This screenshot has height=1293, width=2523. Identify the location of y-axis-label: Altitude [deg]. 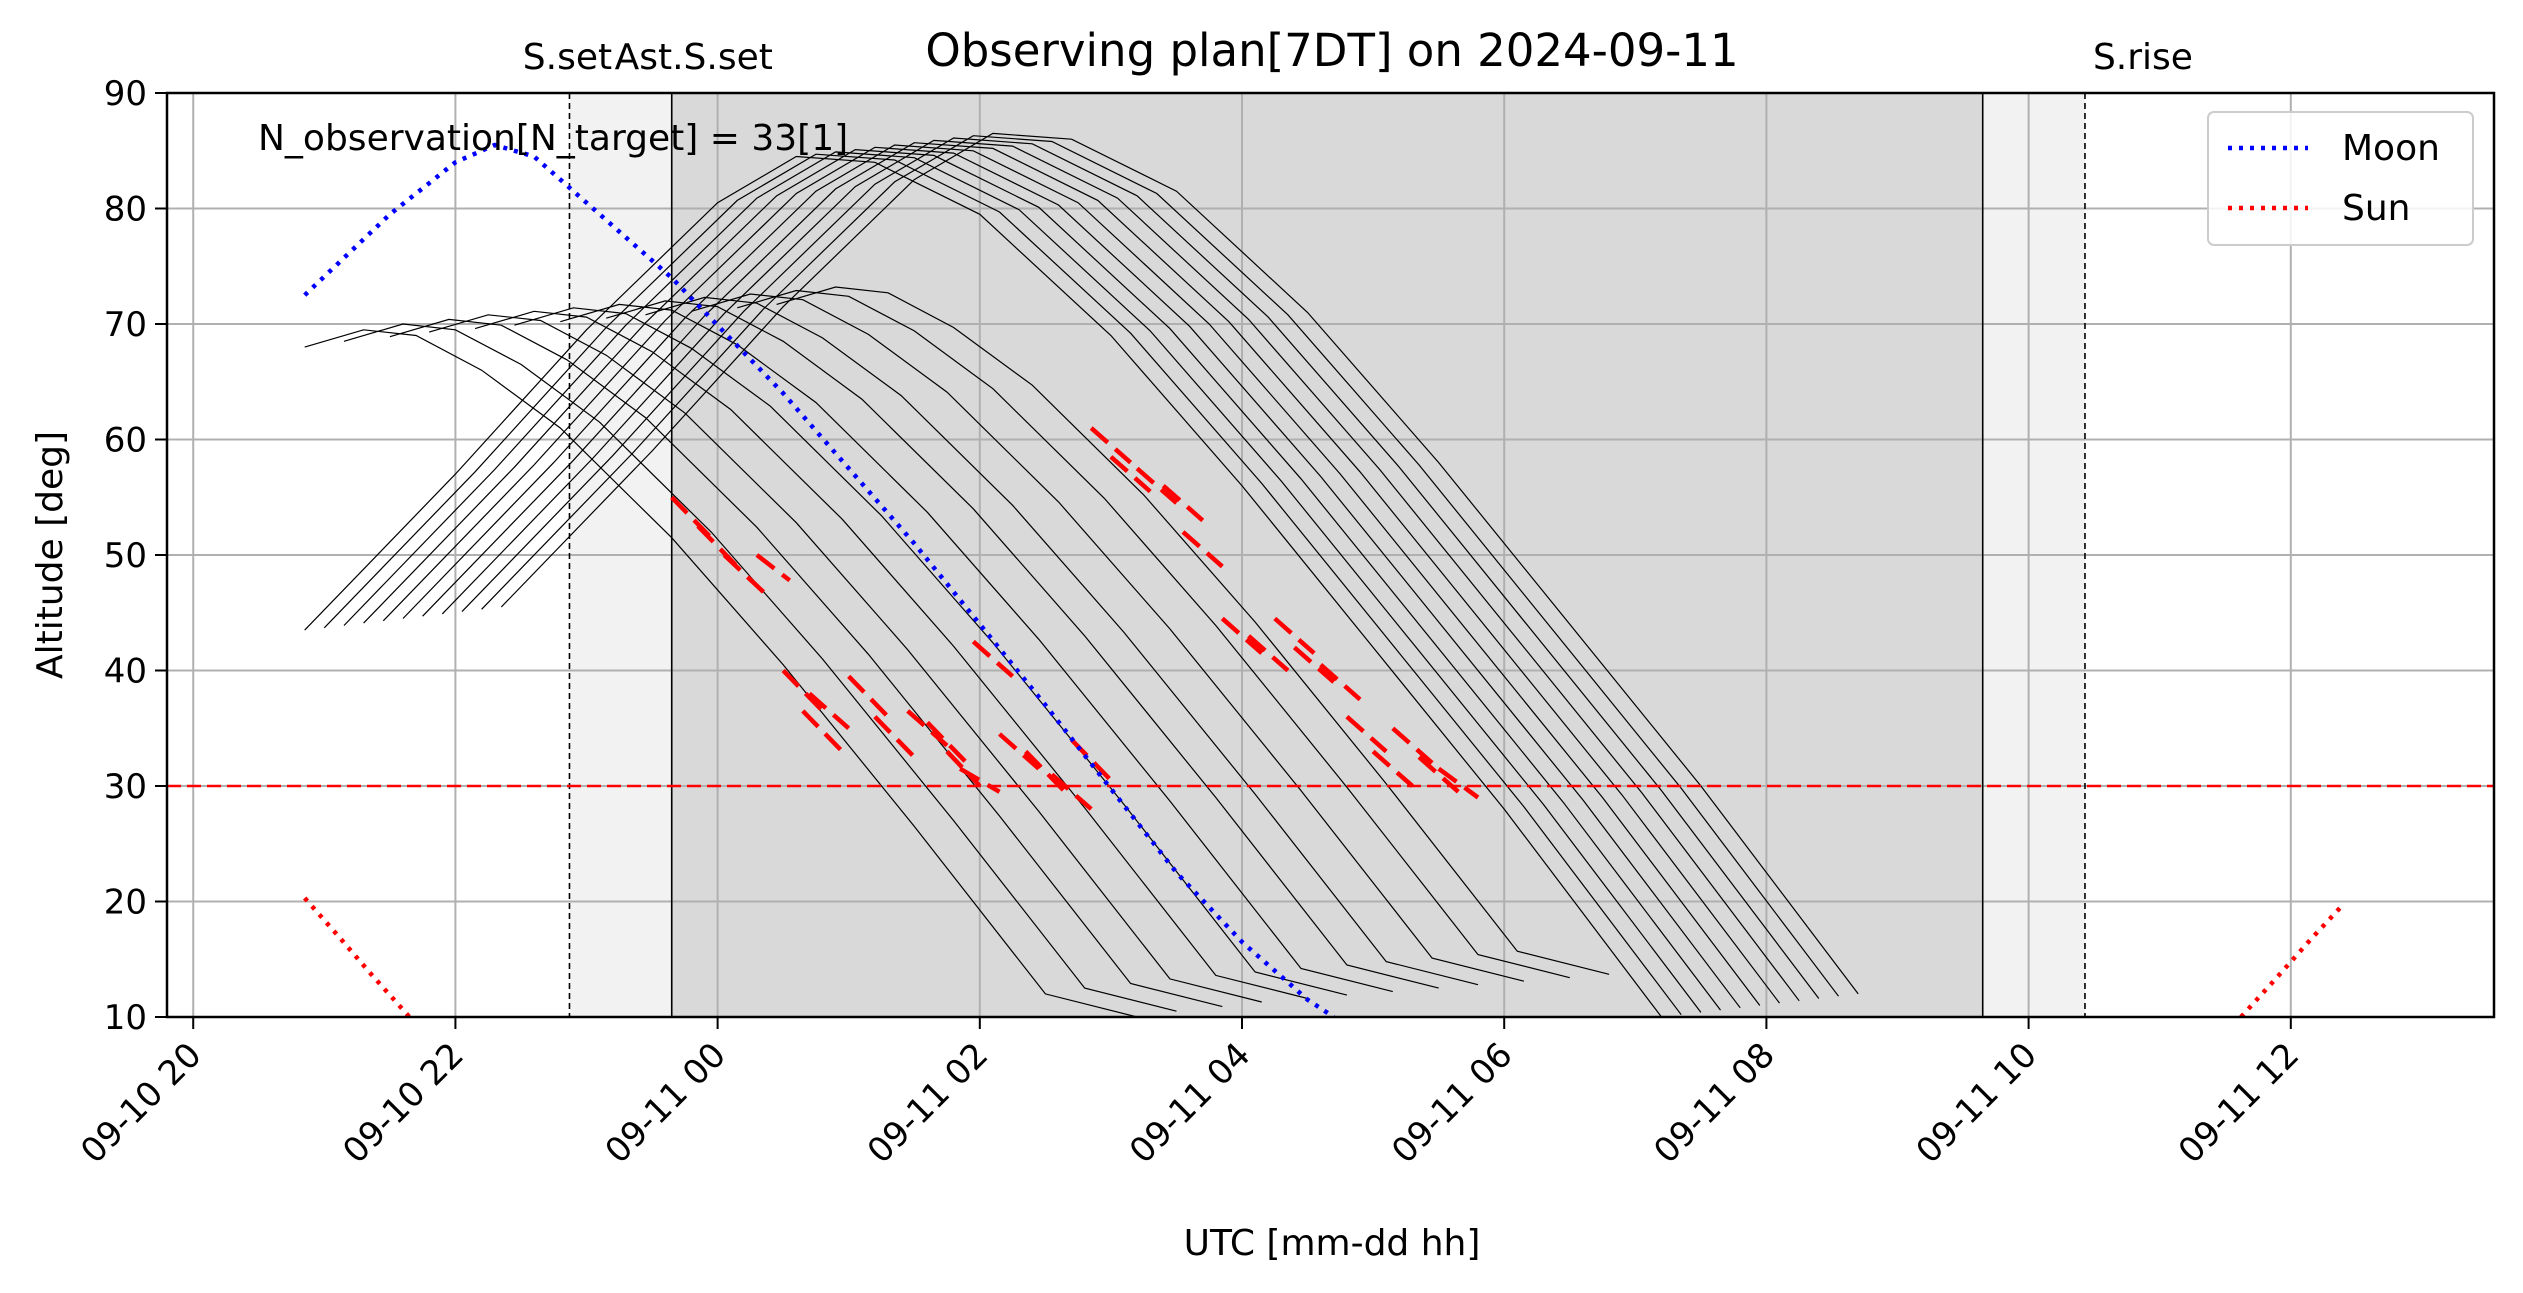
(50, 555).